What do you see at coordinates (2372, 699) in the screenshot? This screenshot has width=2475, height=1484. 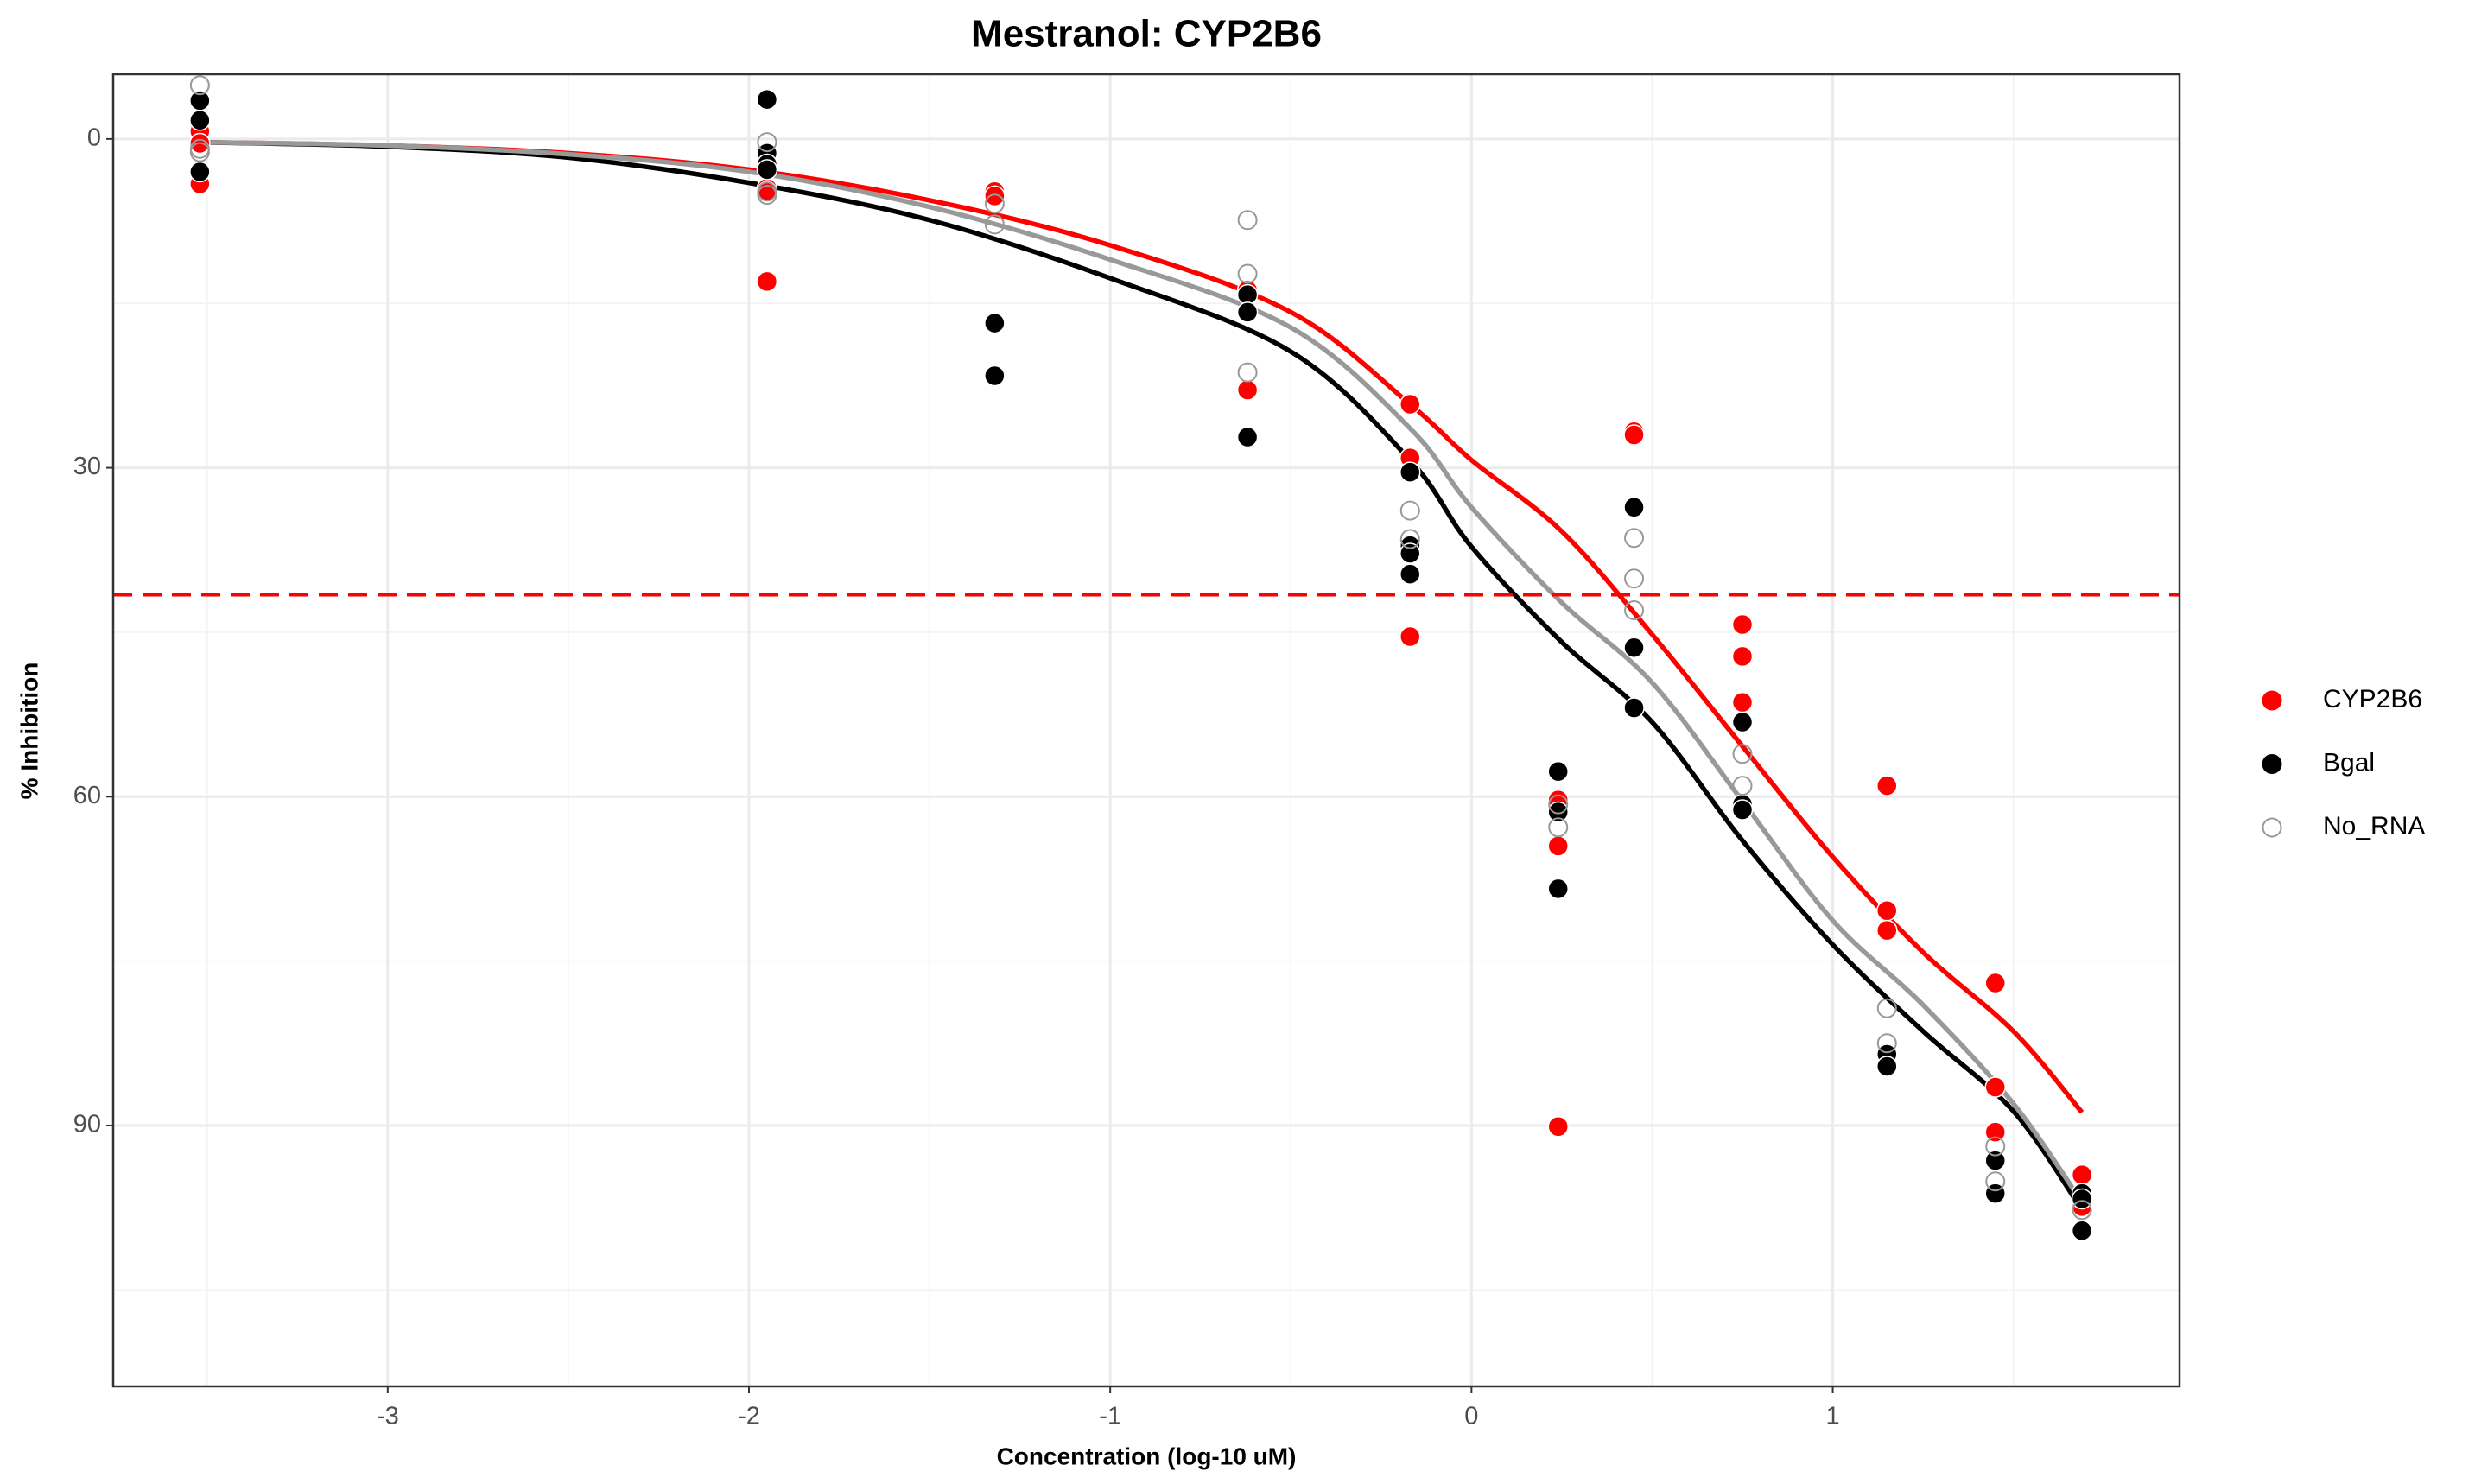 I see `legend-label: CYP2B6` at bounding box center [2372, 699].